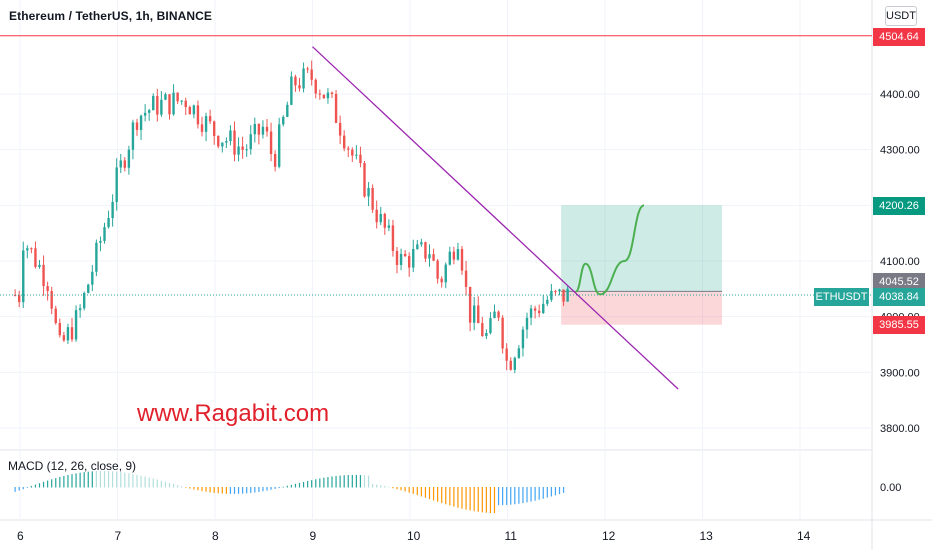 This screenshot has width=932, height=550. What do you see at coordinates (215, 536) in the screenshot?
I see `time-tick-label: 8` at bounding box center [215, 536].